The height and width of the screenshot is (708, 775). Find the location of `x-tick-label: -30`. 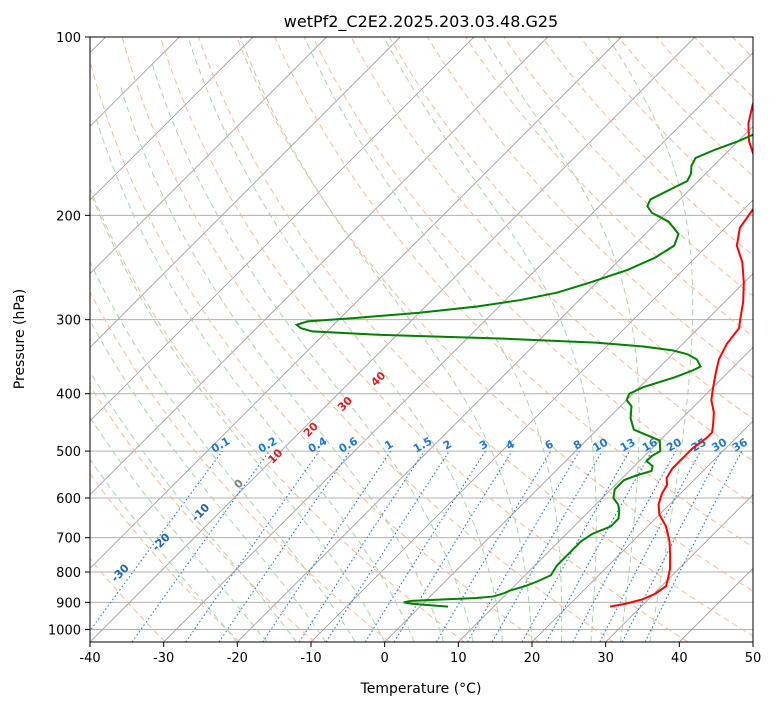

x-tick-label: -30 is located at coordinates (163, 658).